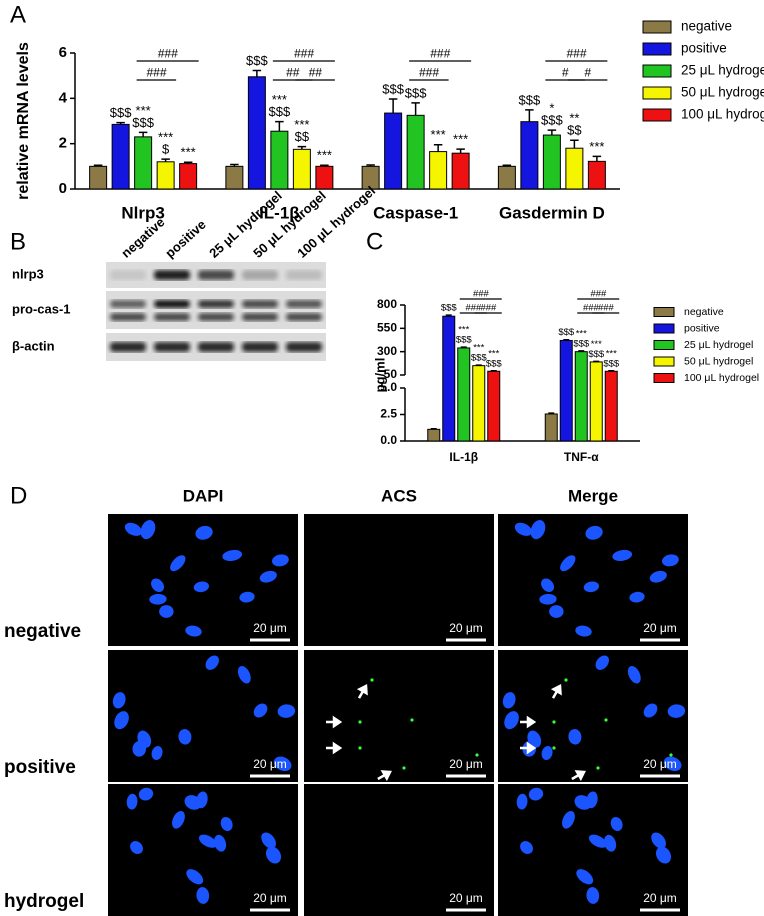  Describe the element at coordinates (463, 457) in the screenshot. I see `x-tick-label: IL-1β` at that location.